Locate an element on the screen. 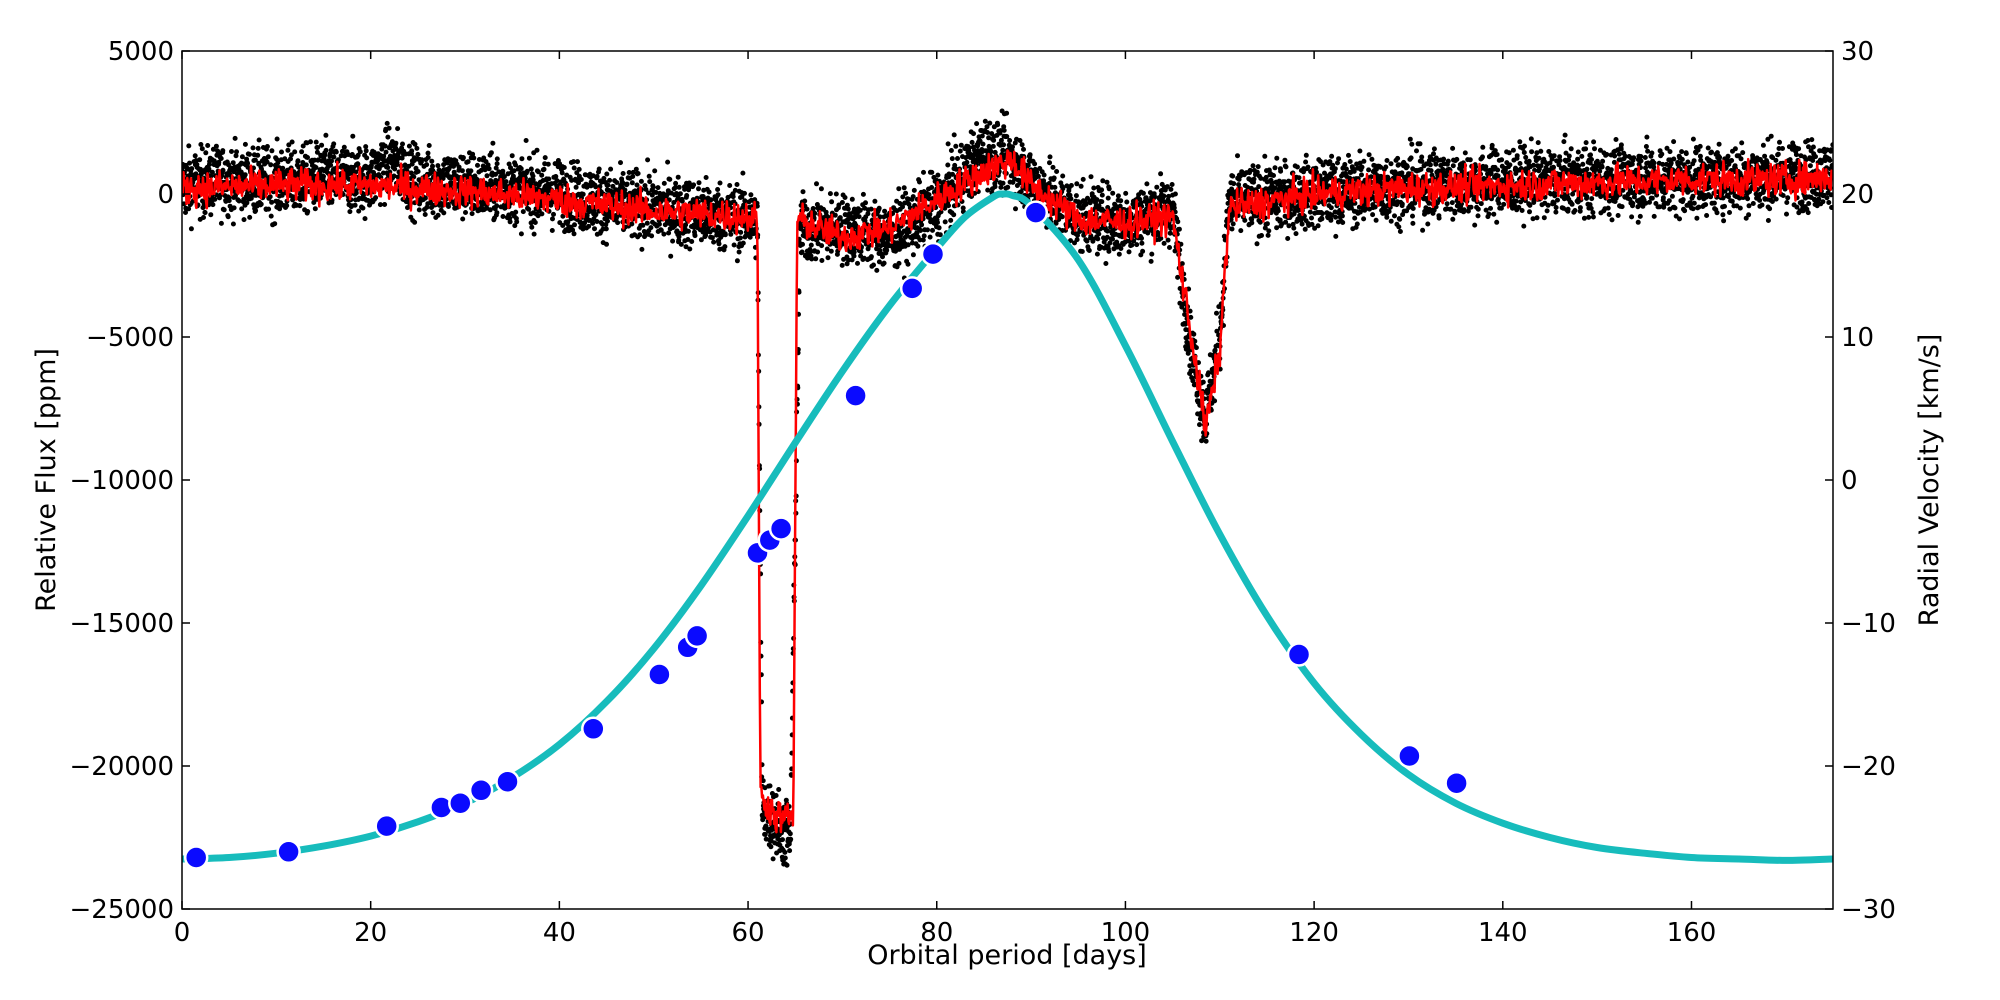 This screenshot has width=2000, height=1000. right-y-axis: 30 20 10 0 −10 −20 −30 is located at coordinates (1860, 481).